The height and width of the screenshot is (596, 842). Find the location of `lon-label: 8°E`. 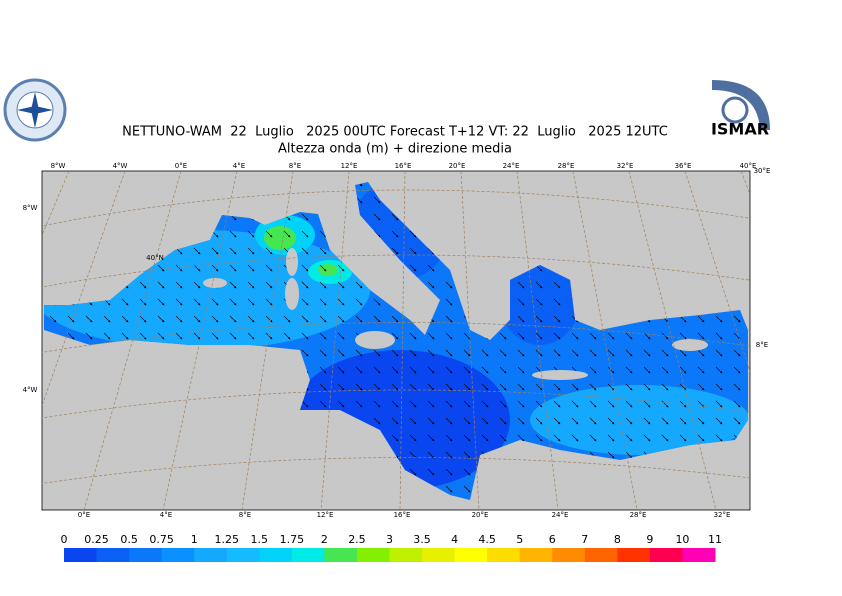

lon-label: 8°E is located at coordinates (245, 515).